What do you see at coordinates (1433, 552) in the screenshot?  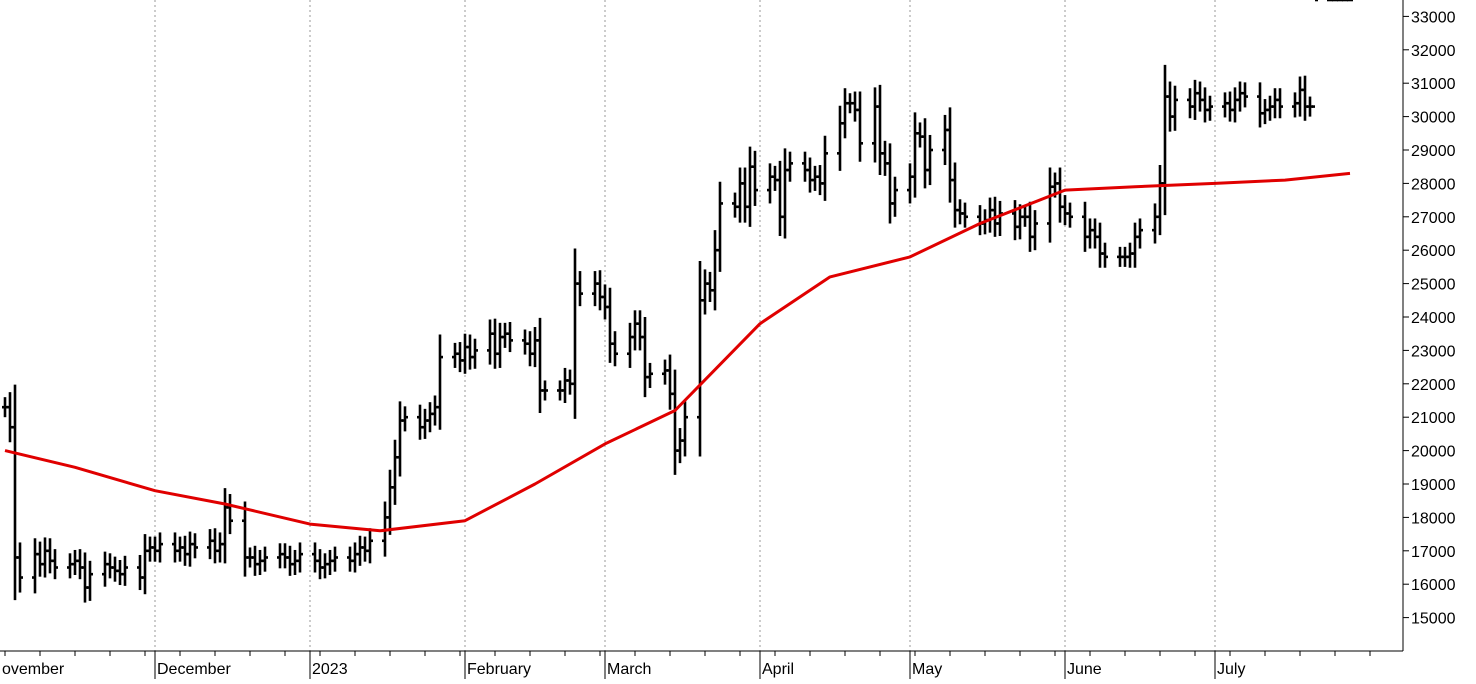 I see `y-tick-label: 17000` at bounding box center [1433, 552].